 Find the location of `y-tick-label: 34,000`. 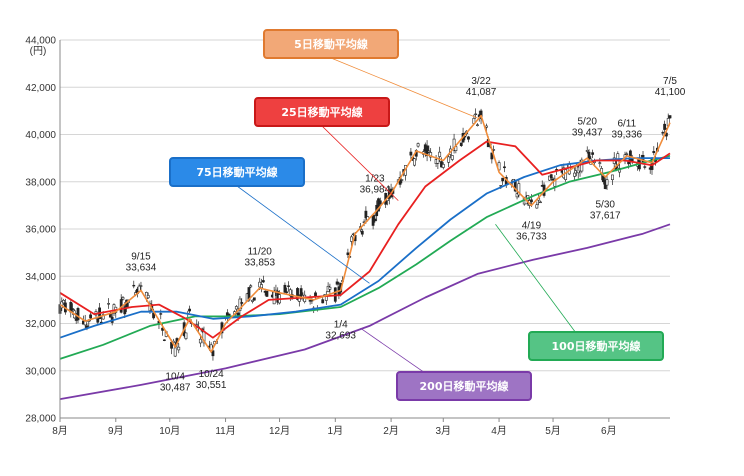

y-tick-label: 34,000 is located at coordinates (40, 277).